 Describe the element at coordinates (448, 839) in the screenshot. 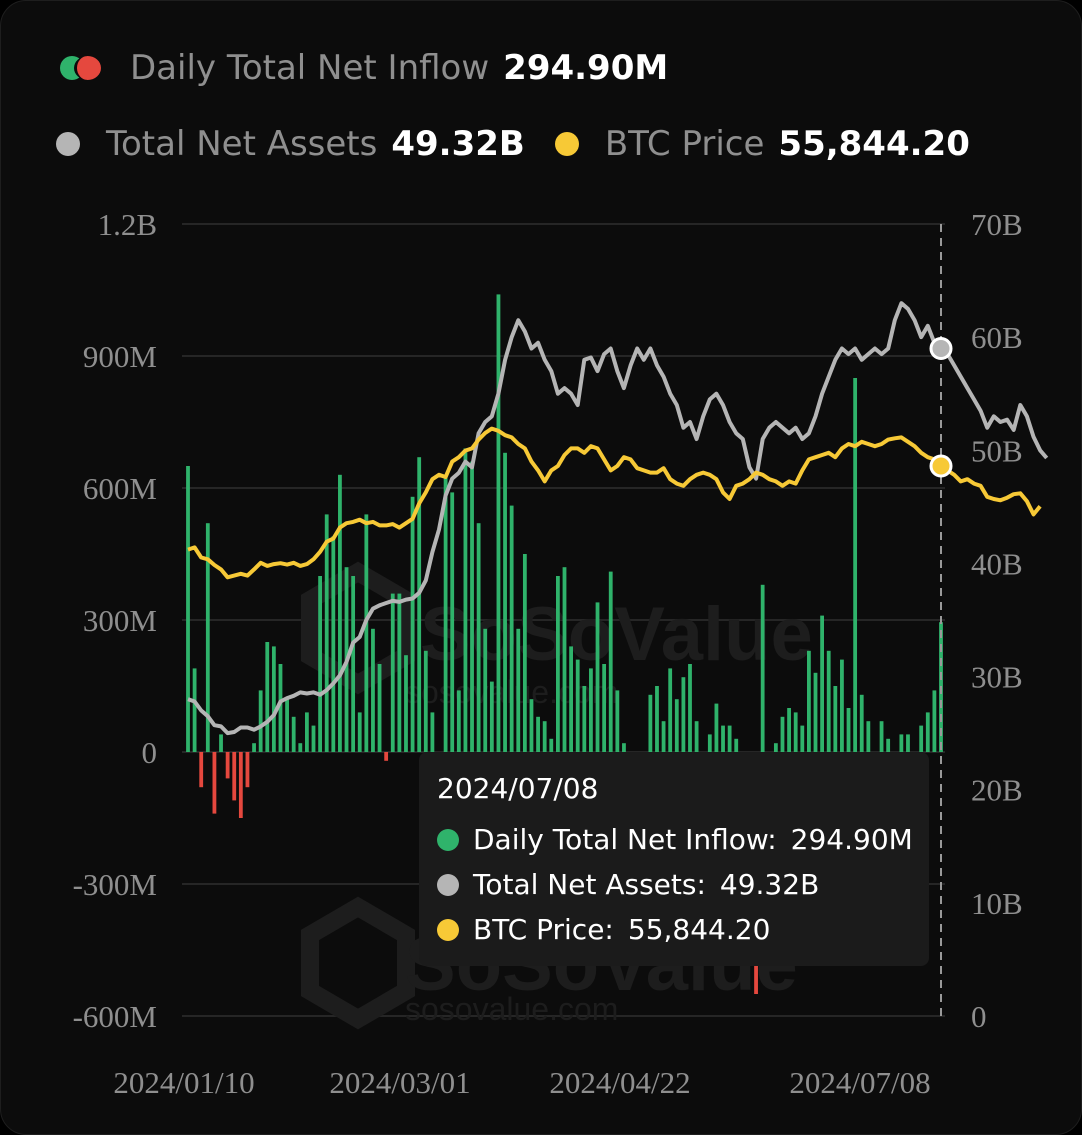

I see `tooltip-inflow-marker` at that location.